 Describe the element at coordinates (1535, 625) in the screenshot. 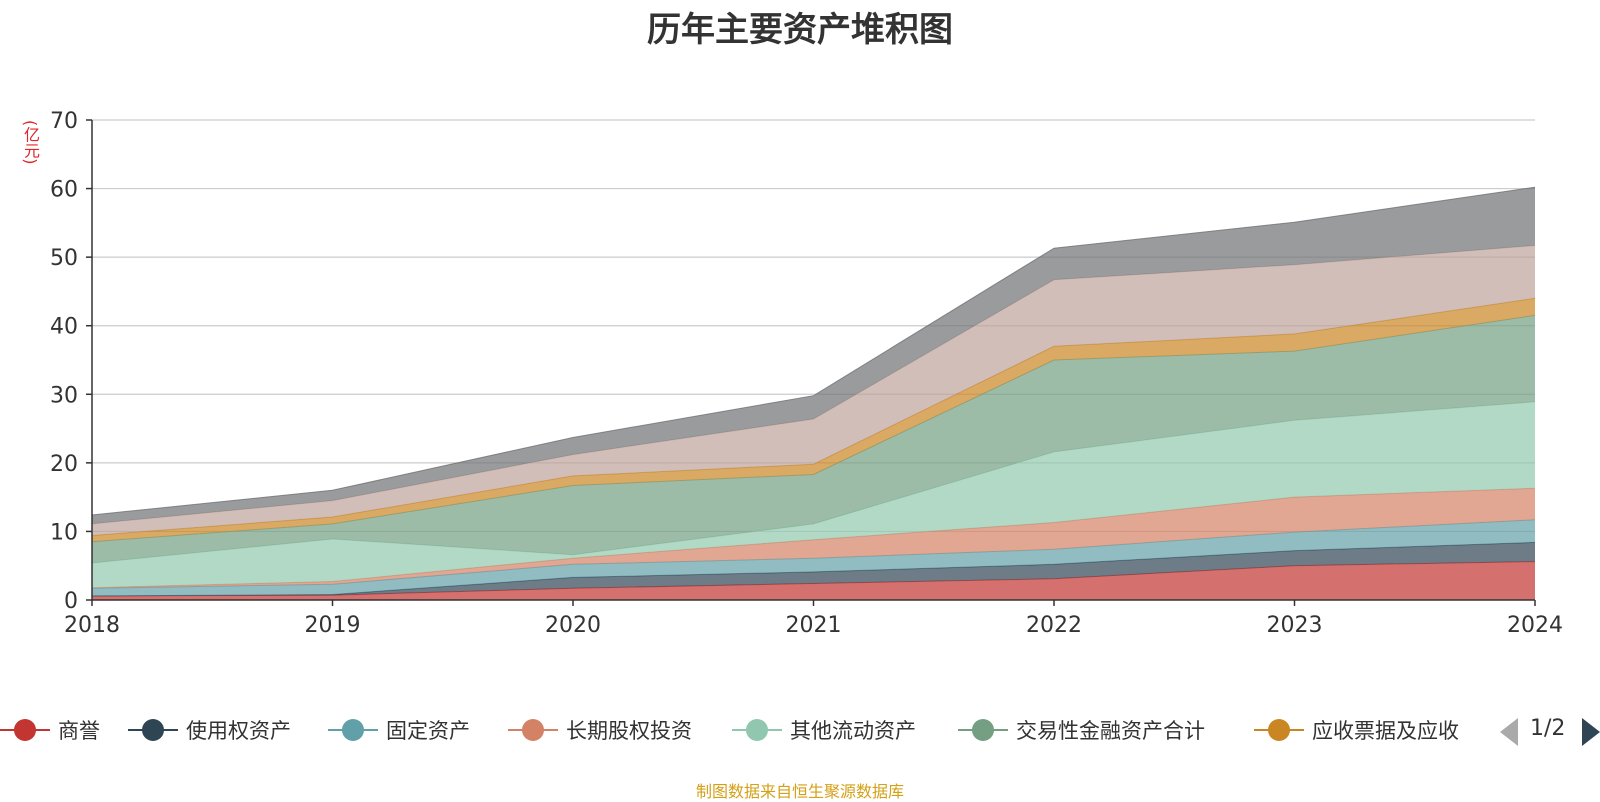

I see `x-tick-label: 2024` at that location.